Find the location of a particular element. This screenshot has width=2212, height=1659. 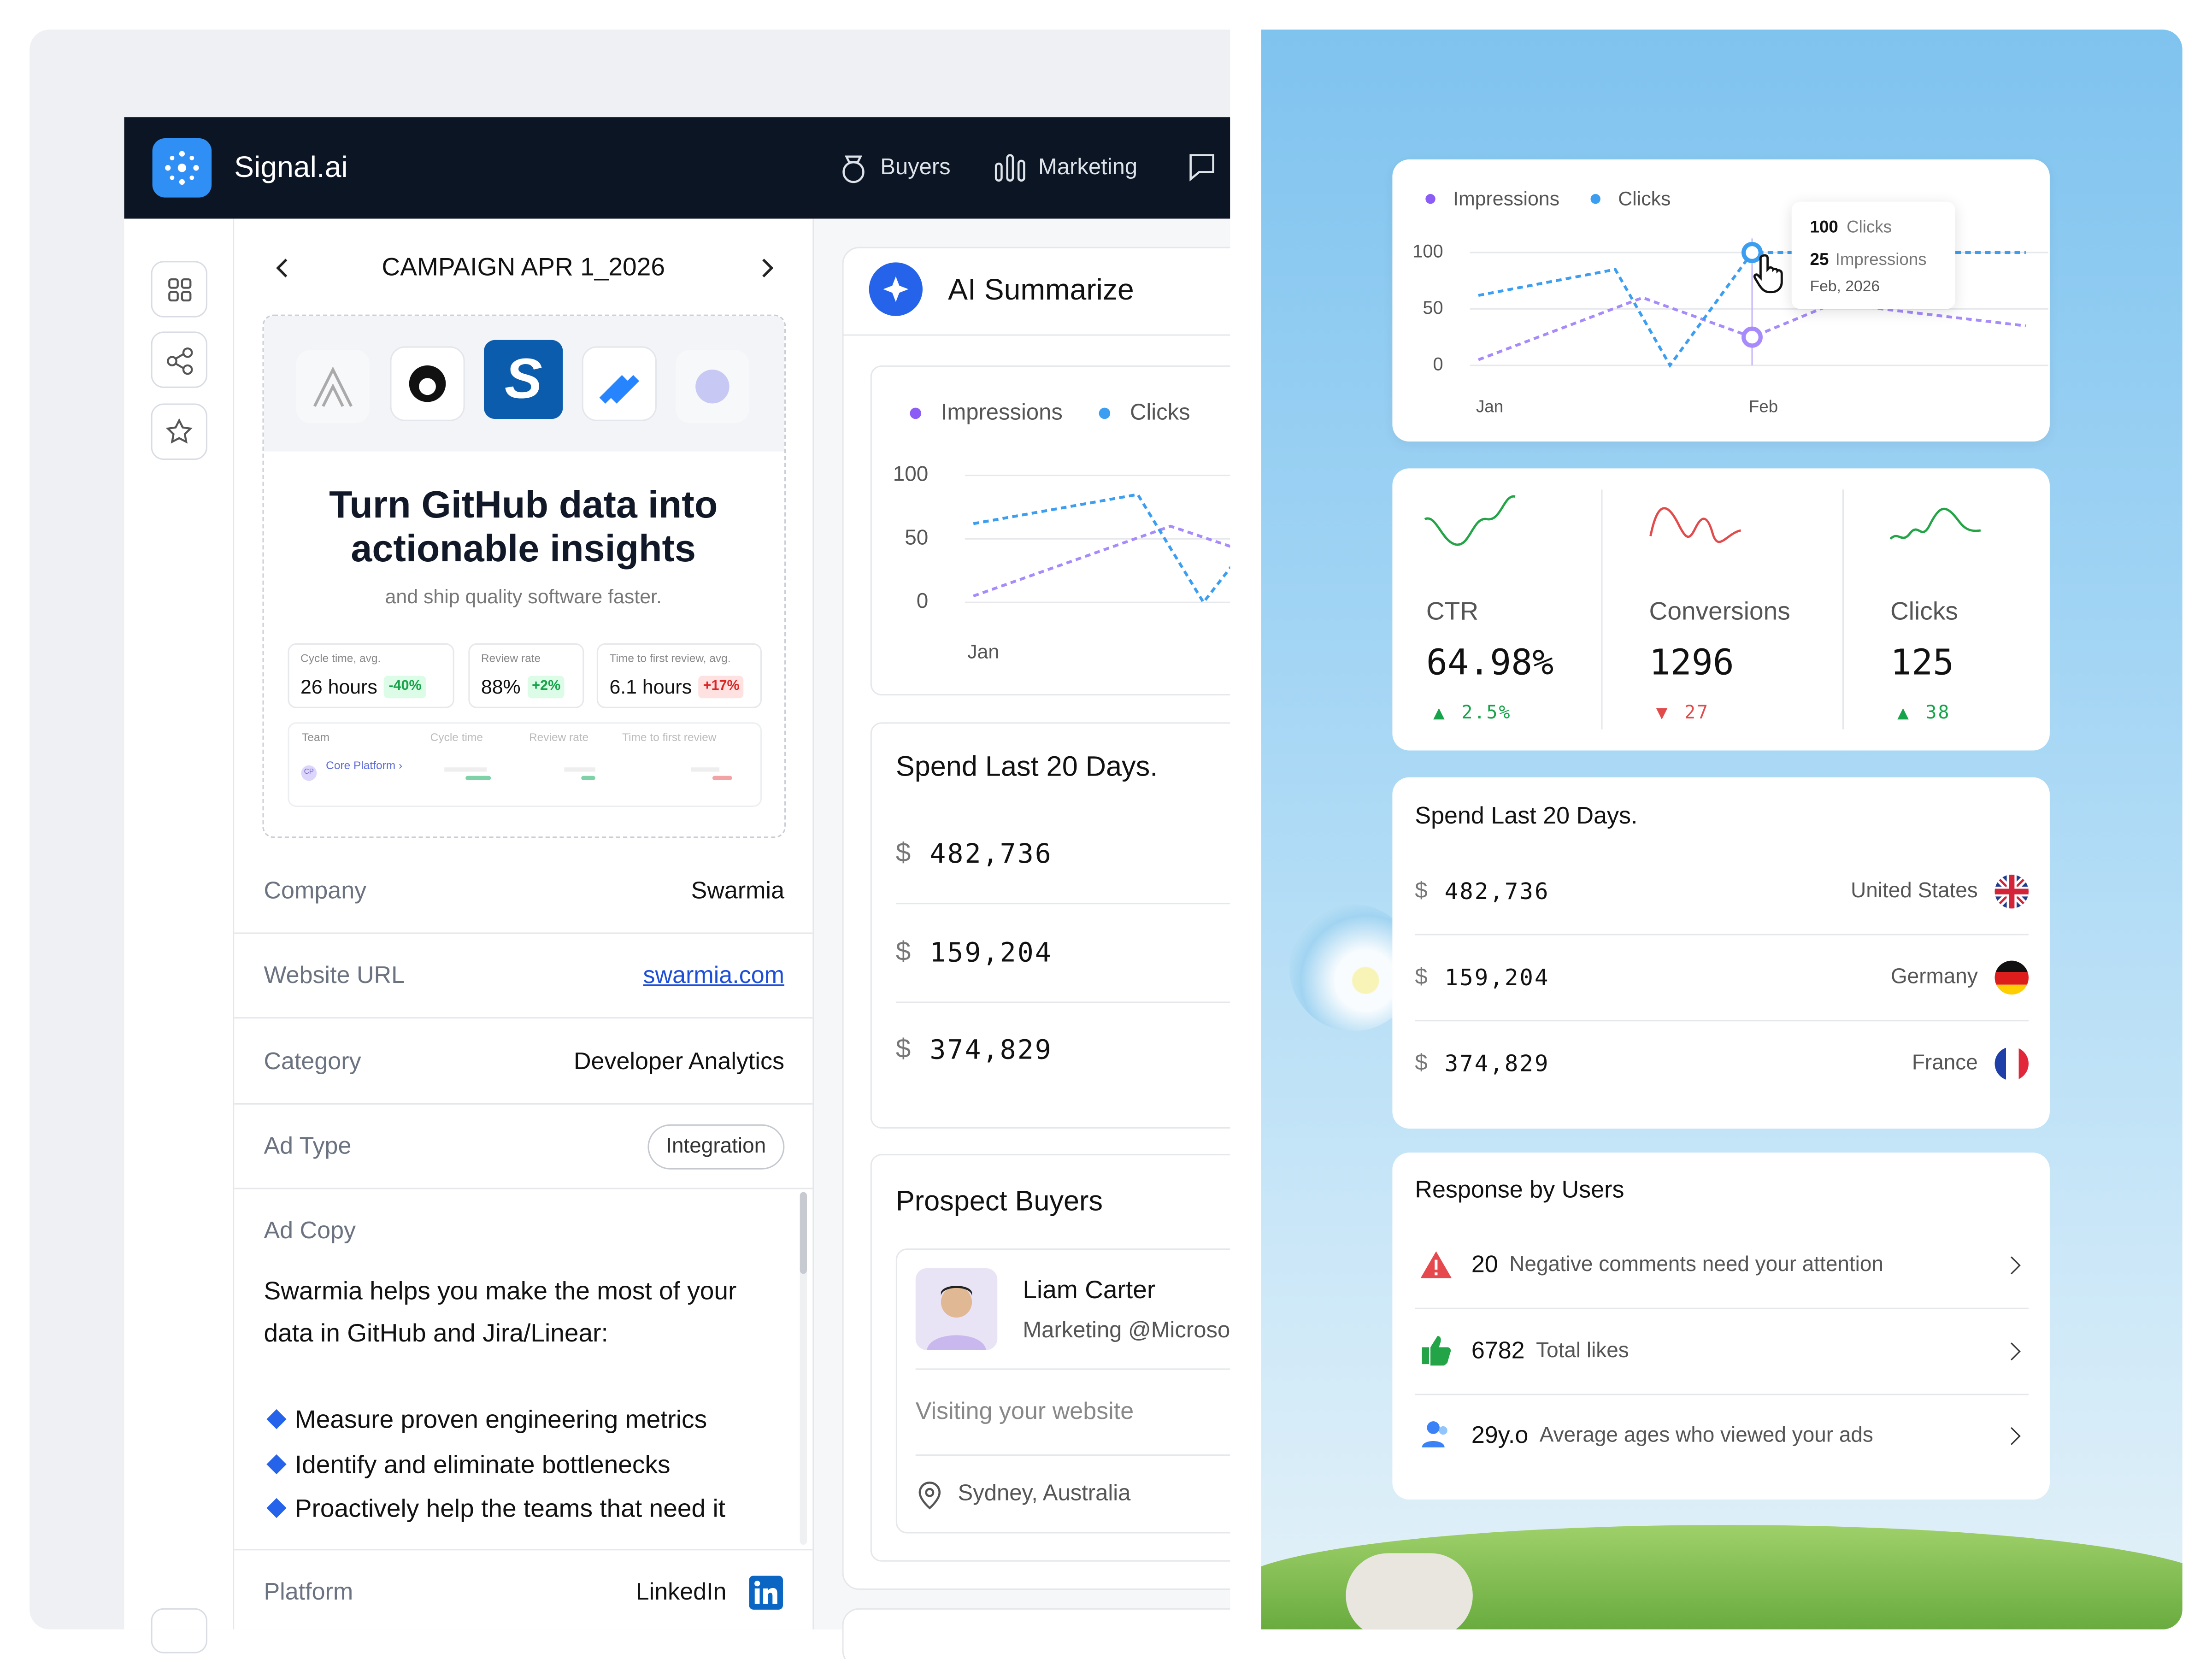

ad-subline: and ship quality software faster. is located at coordinates (523, 596).